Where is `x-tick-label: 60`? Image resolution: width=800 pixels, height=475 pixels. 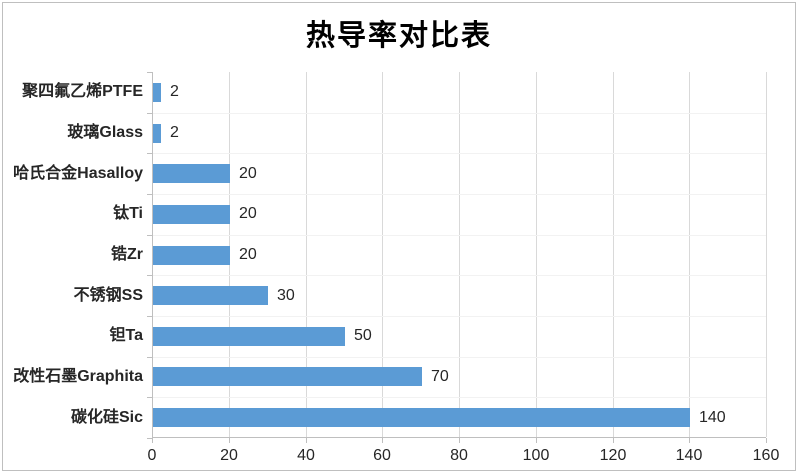 x-tick-label: 60 is located at coordinates (382, 455).